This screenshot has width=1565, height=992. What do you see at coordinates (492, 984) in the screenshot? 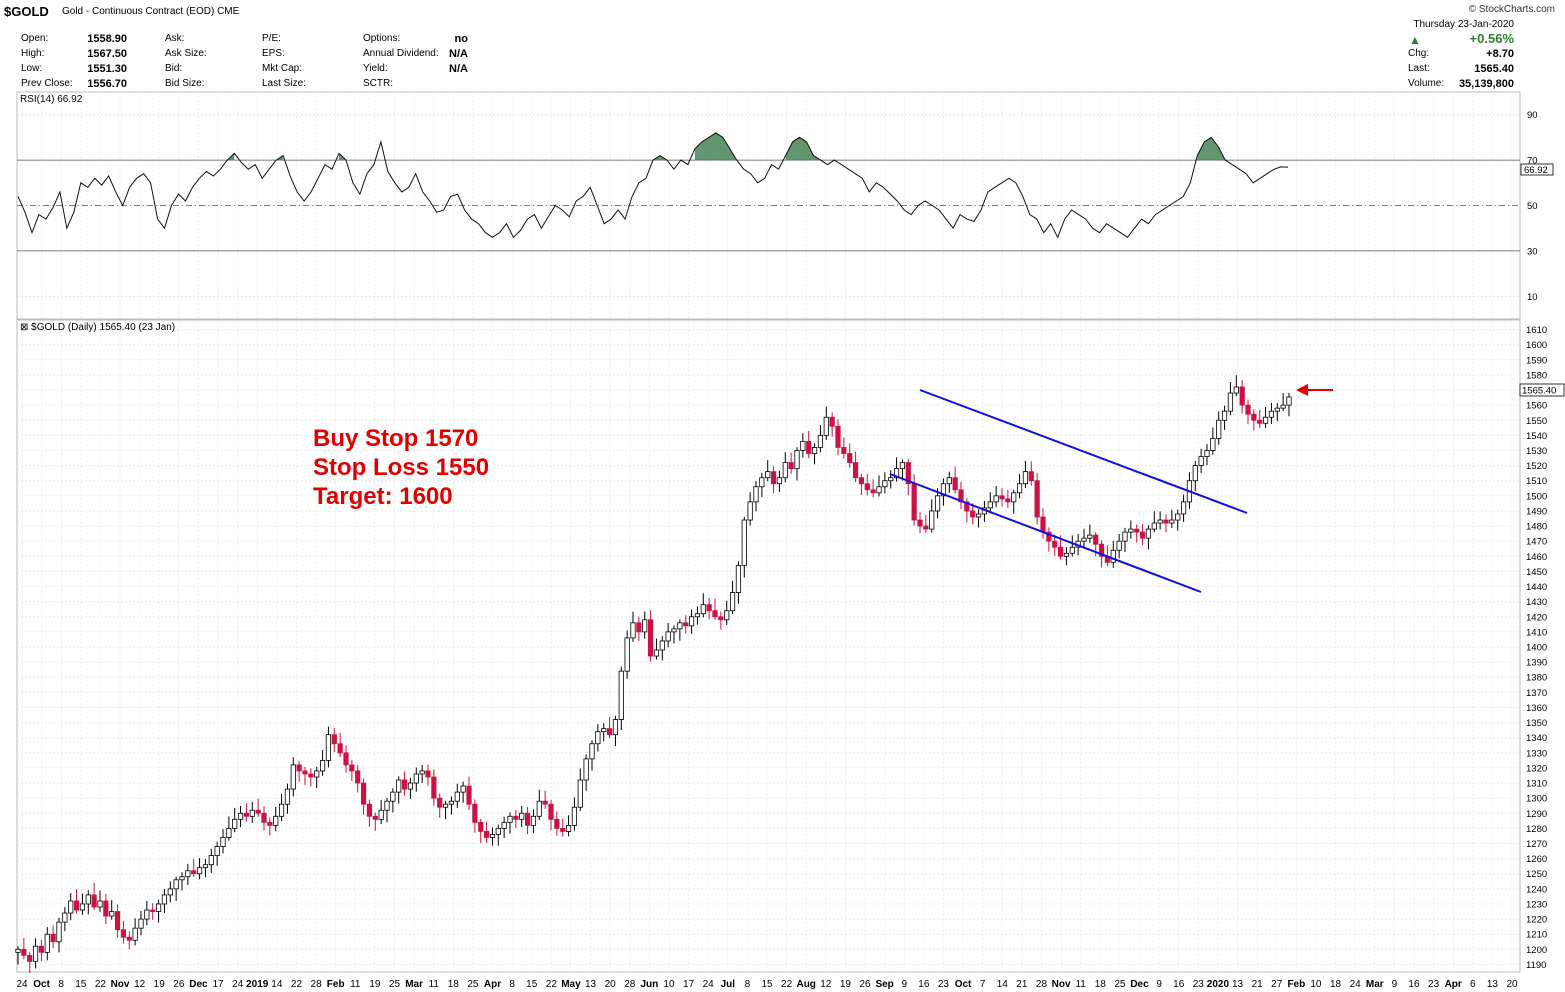
I see `date-tick-label: Apr` at bounding box center [492, 984].